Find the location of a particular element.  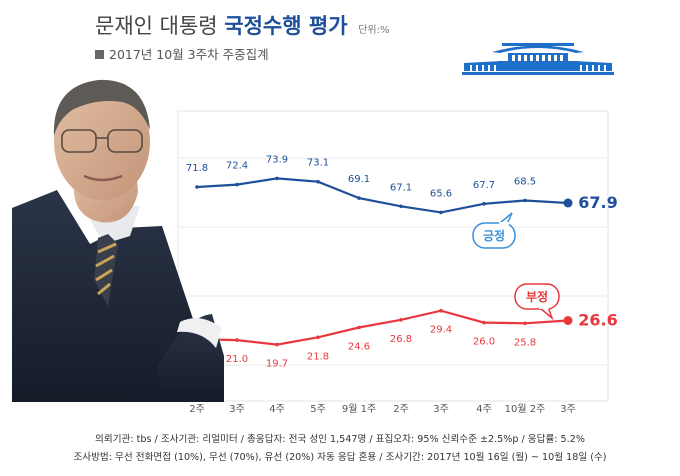

subtitle-text: 2017년 10월 3주차 주중집계 is located at coordinates (189, 54).